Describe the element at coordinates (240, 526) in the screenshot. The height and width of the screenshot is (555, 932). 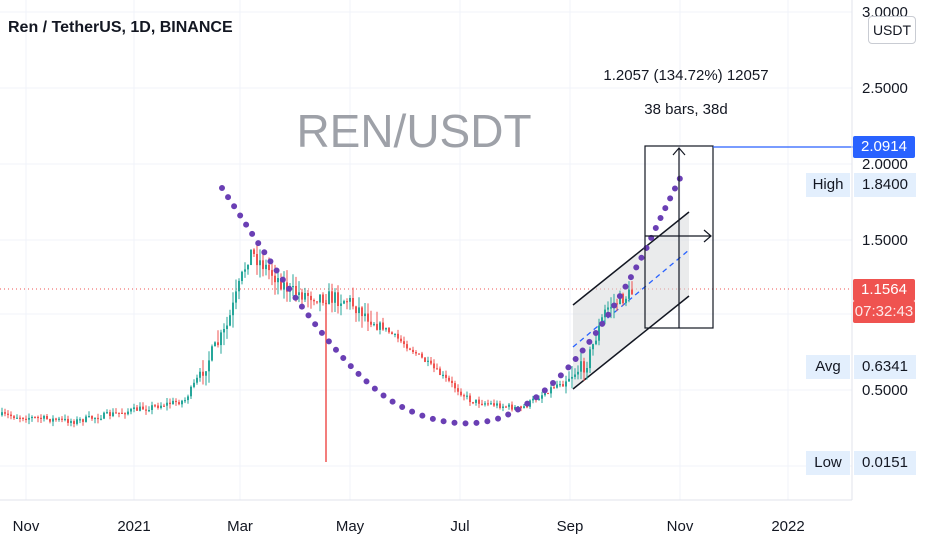
I see `x-tick-label: Mar` at that location.